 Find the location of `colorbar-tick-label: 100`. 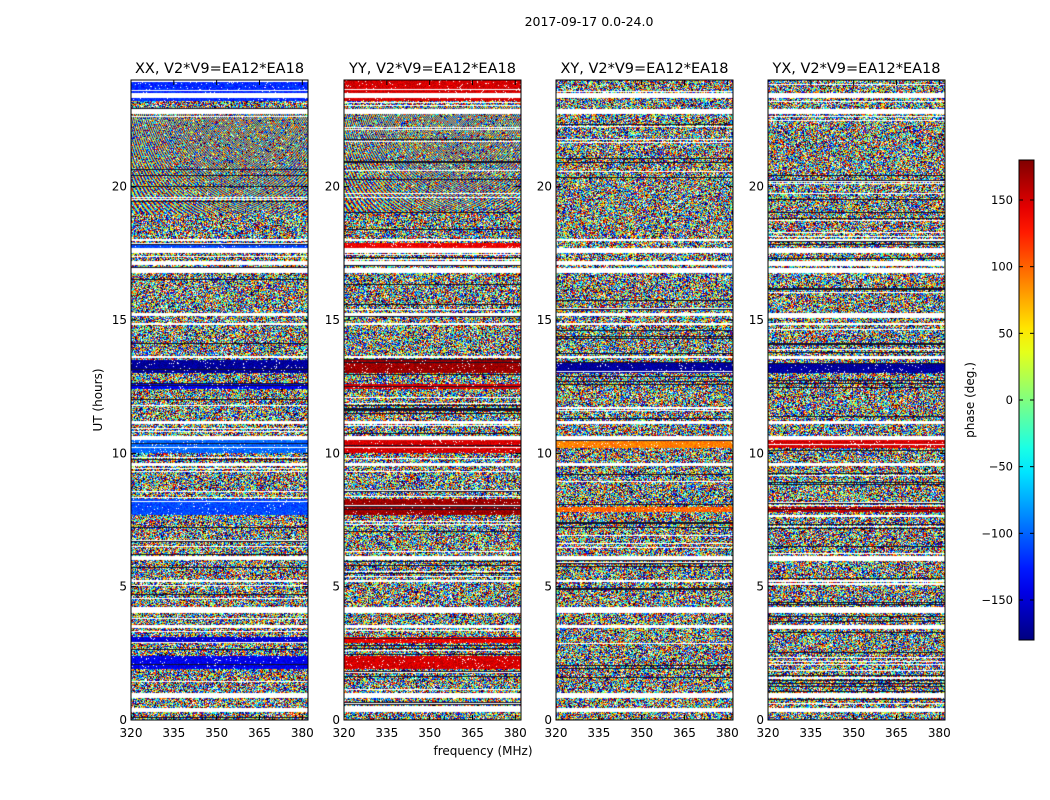

colorbar-tick-label: 100 is located at coordinates (1002, 267).